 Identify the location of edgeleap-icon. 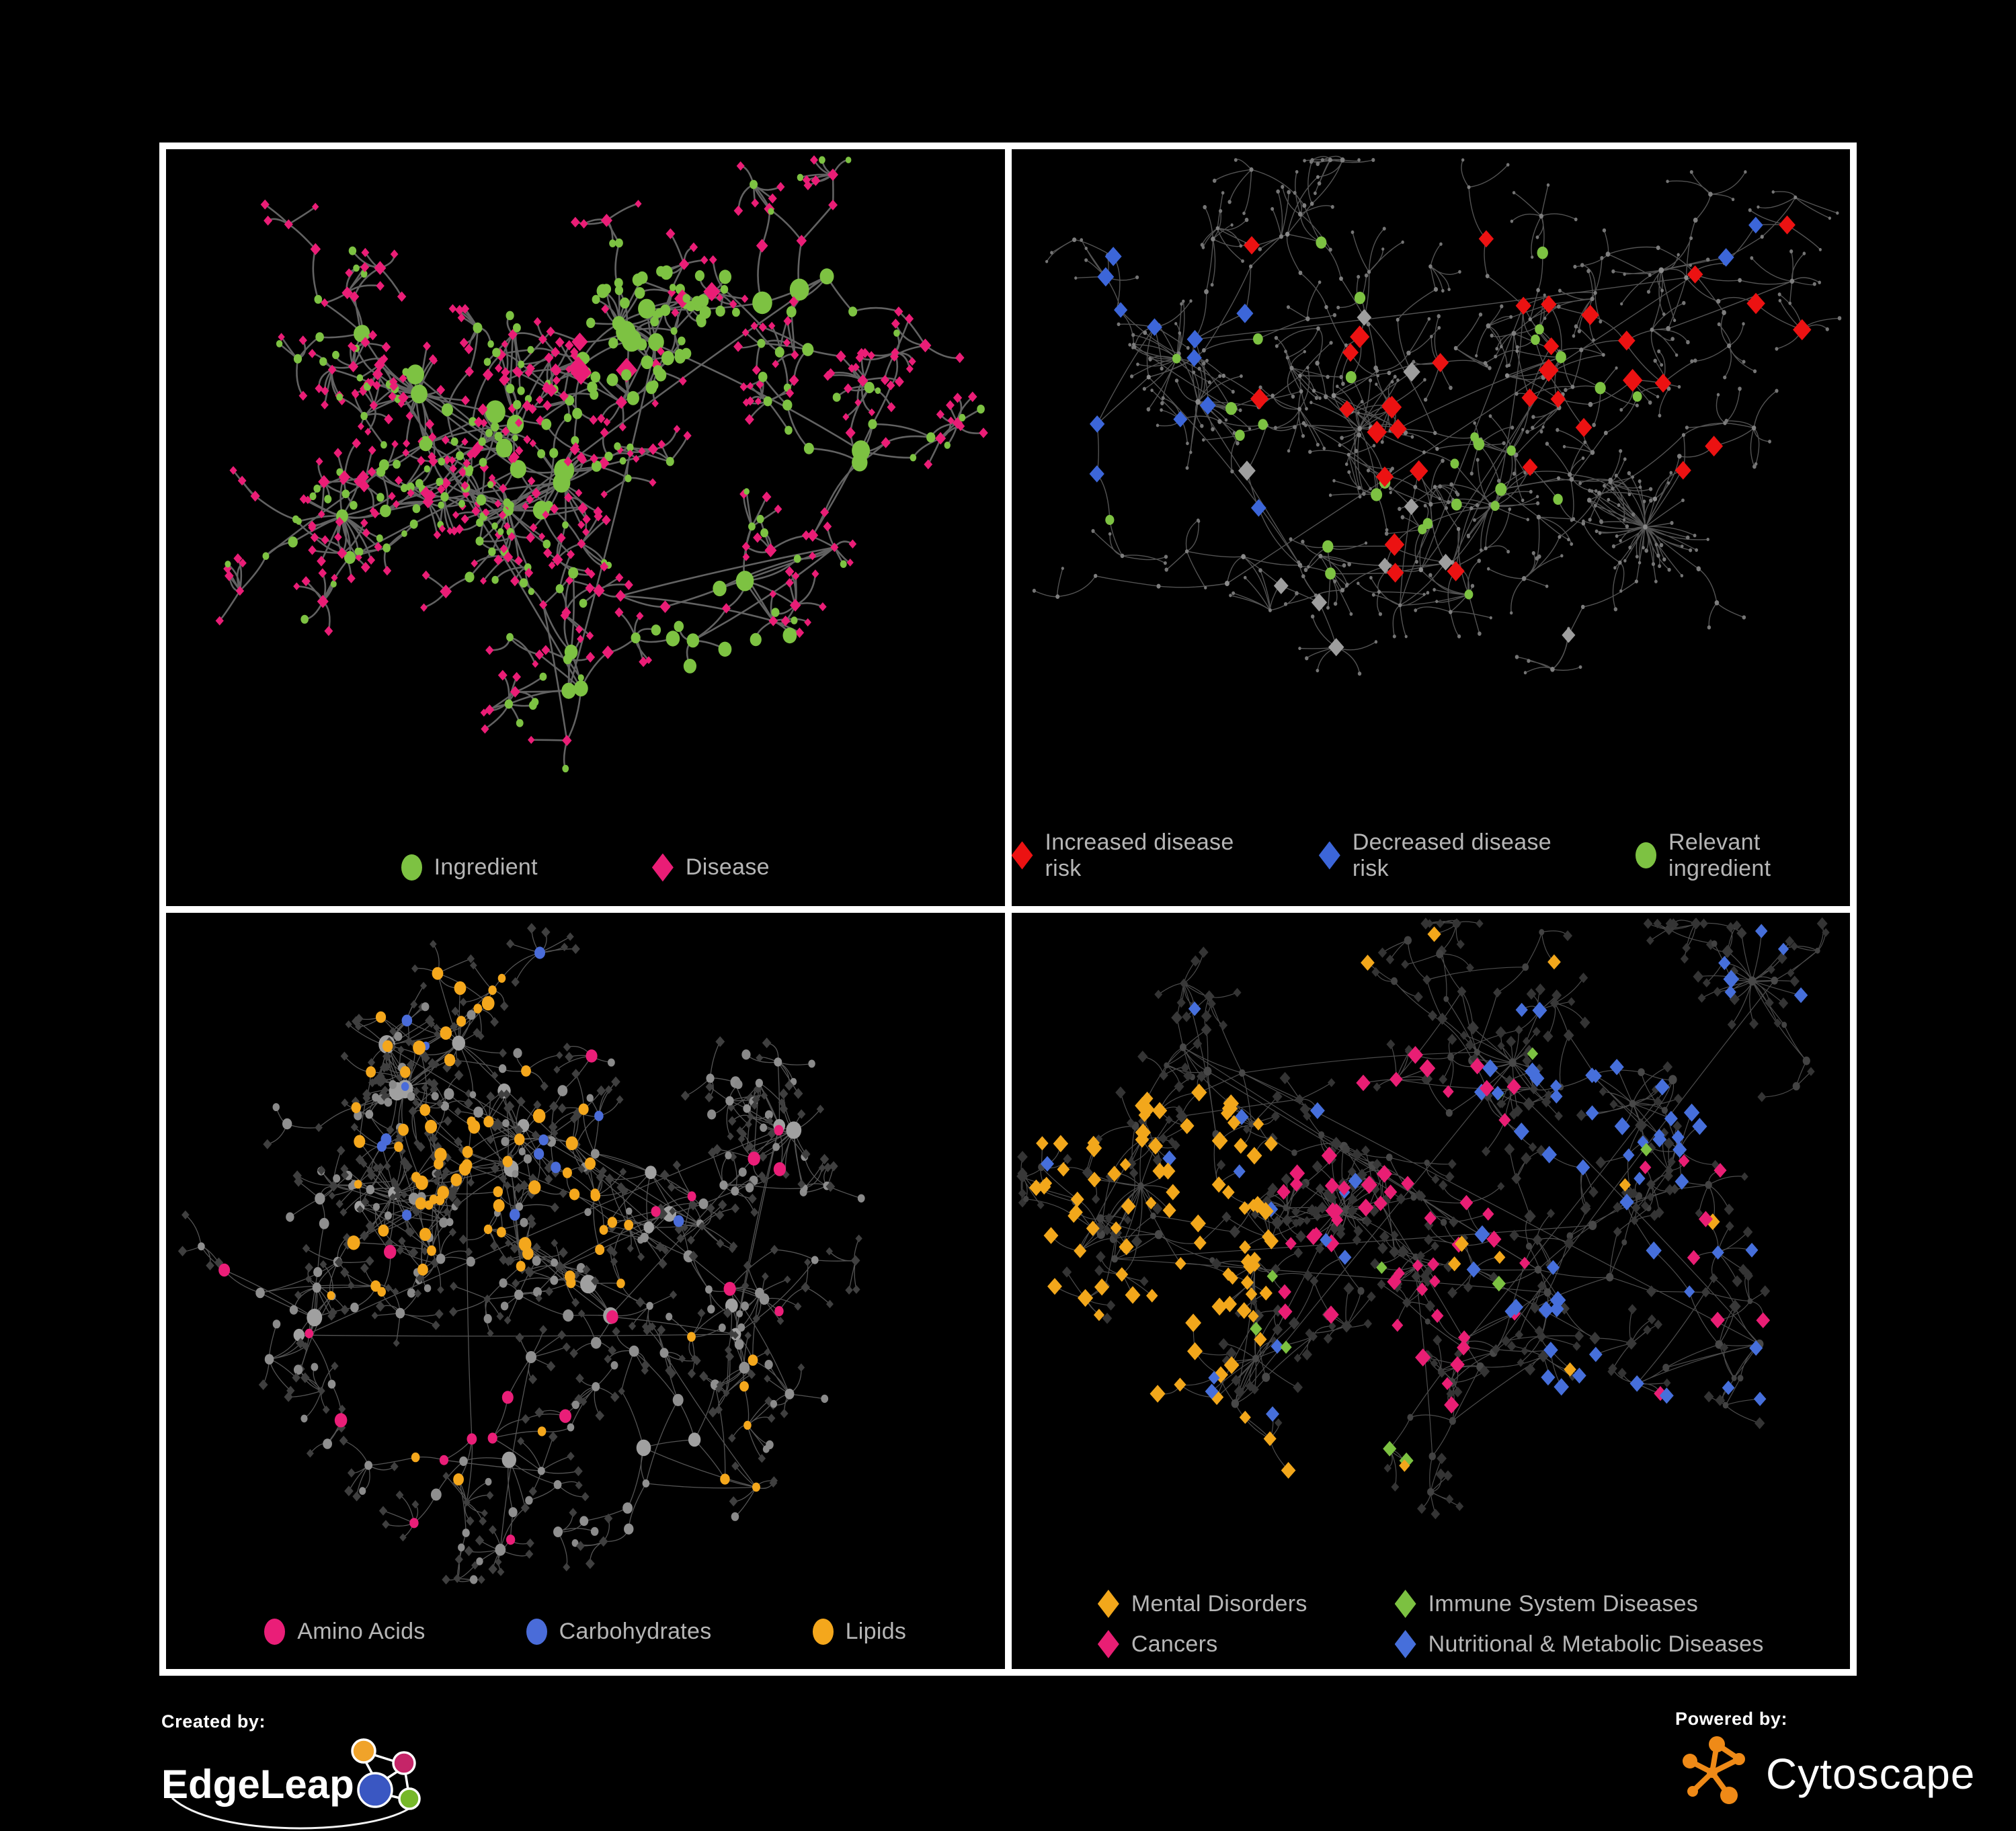
(386, 1774).